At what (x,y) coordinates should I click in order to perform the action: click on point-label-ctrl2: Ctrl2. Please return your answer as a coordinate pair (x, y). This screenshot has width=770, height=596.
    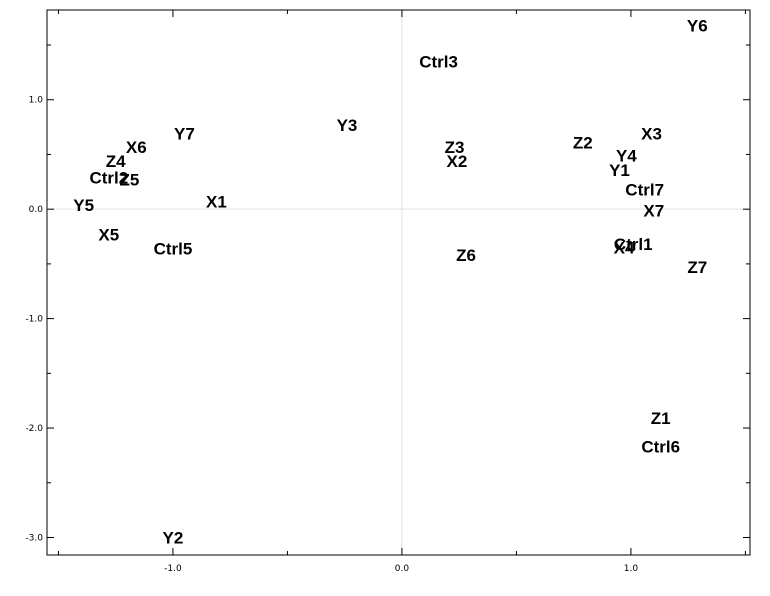
    Looking at the image, I should click on (108, 177).